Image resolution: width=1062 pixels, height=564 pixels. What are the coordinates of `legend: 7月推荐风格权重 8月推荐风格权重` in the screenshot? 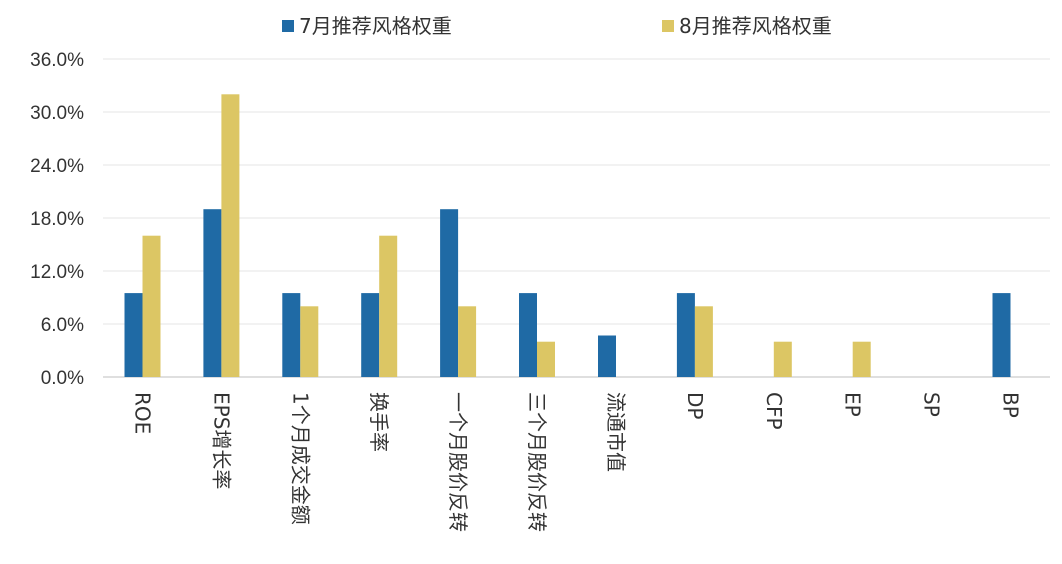 It's located at (557, 26).